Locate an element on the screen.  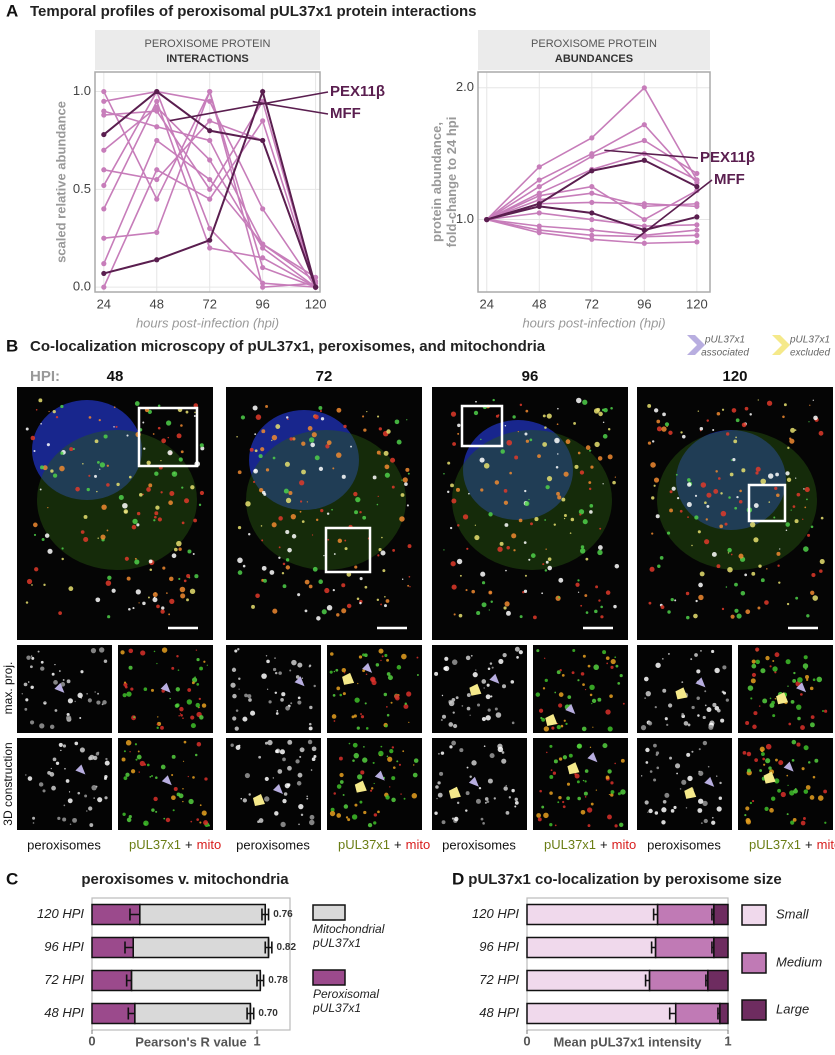
y-tick-label: 48 HPI is located at coordinates (64, 1012).